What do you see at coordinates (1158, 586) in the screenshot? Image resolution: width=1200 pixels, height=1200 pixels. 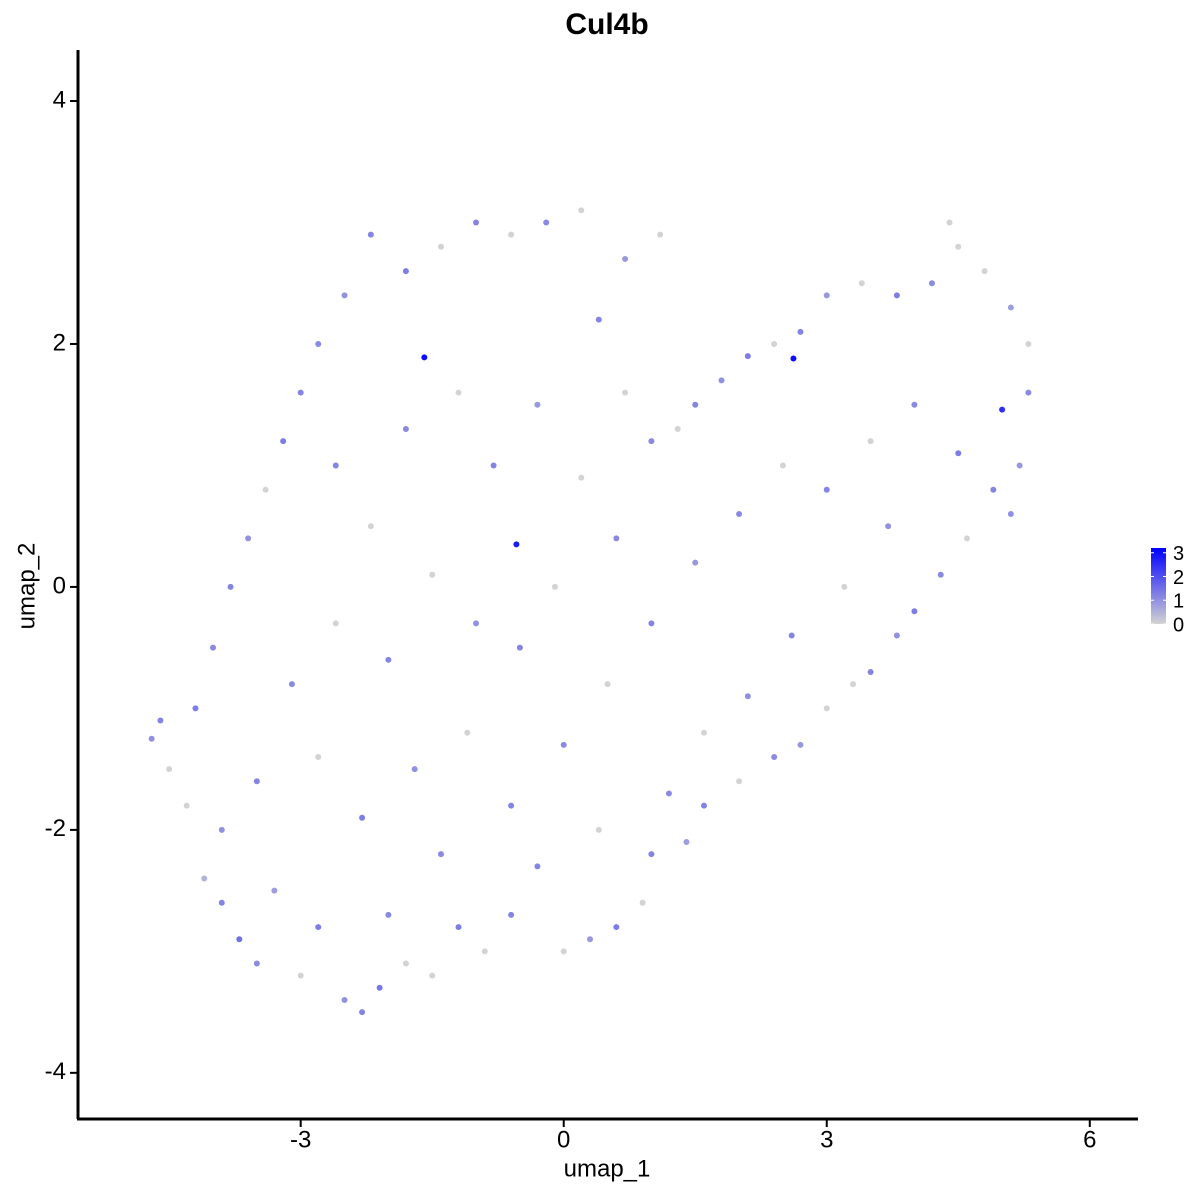 I see `colorbar` at bounding box center [1158, 586].